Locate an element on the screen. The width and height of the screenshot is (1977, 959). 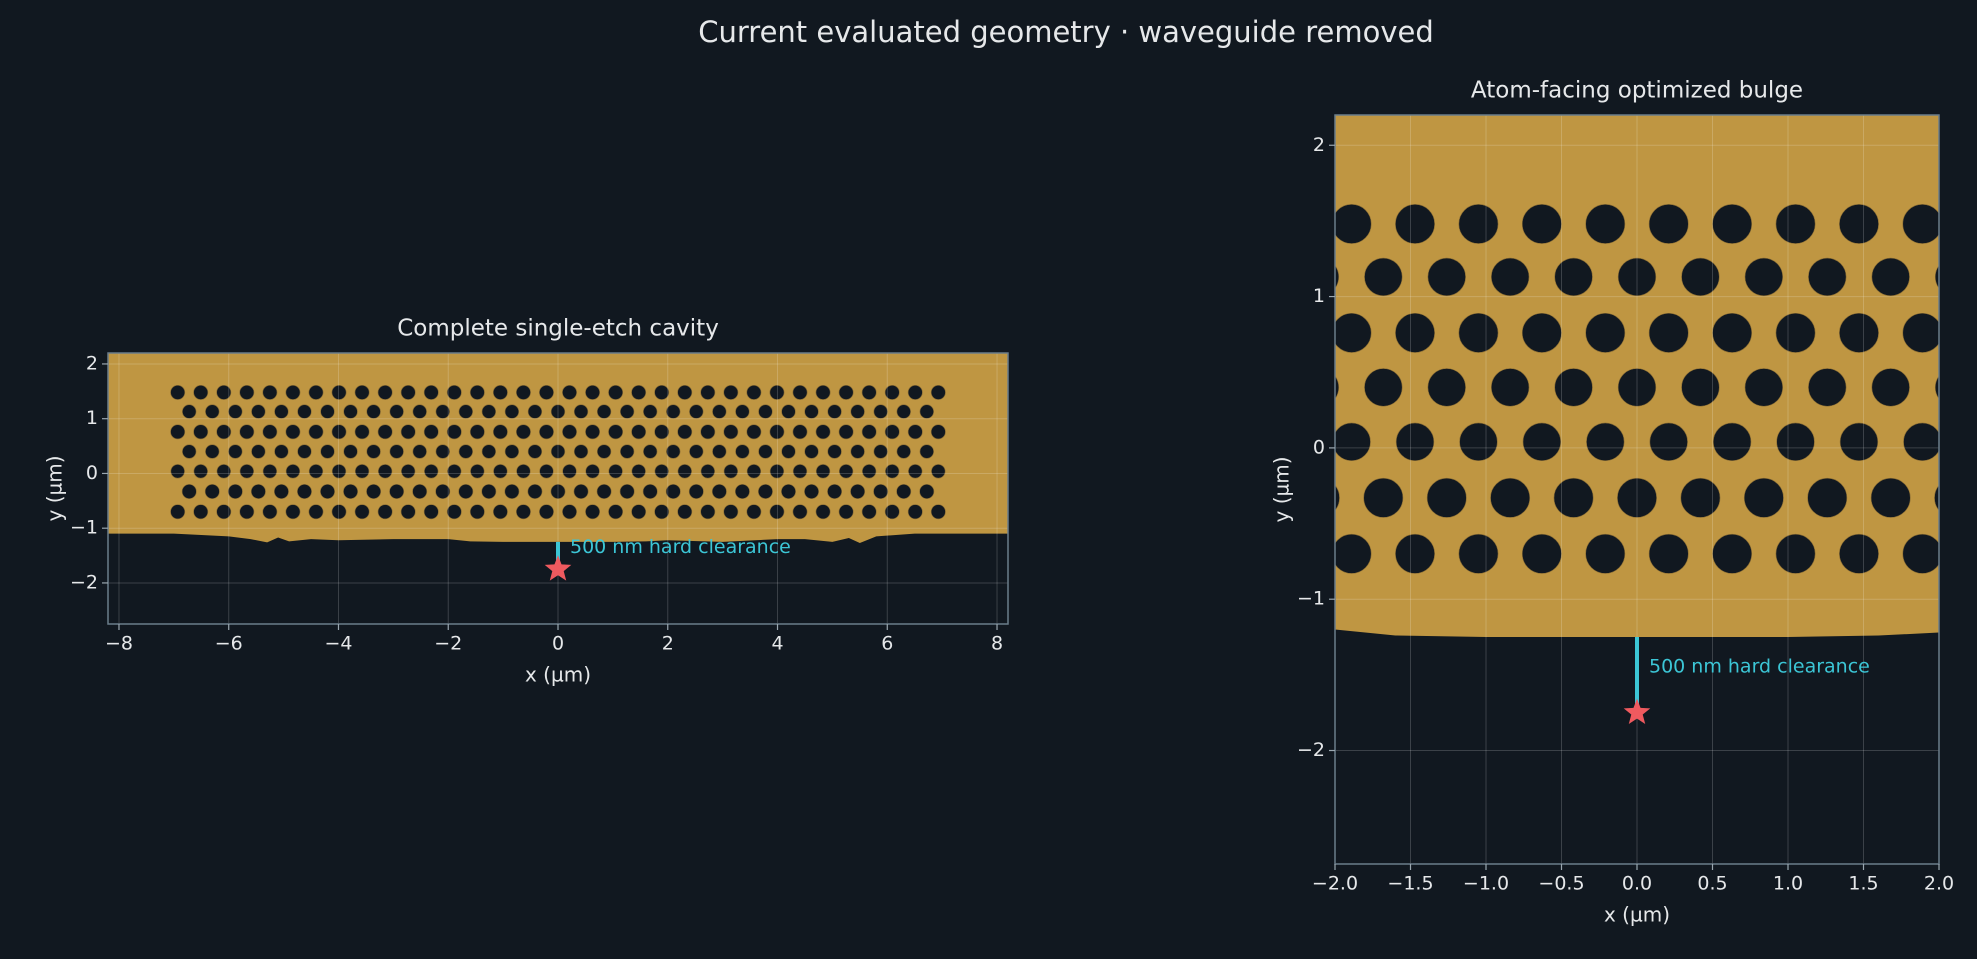
x-axis-label: x (µm) is located at coordinates (1637, 915).